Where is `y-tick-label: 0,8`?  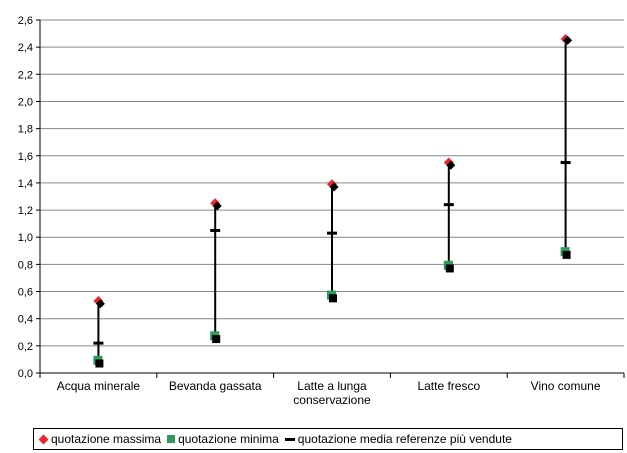 y-tick-label: 0,8 is located at coordinates (25, 265).